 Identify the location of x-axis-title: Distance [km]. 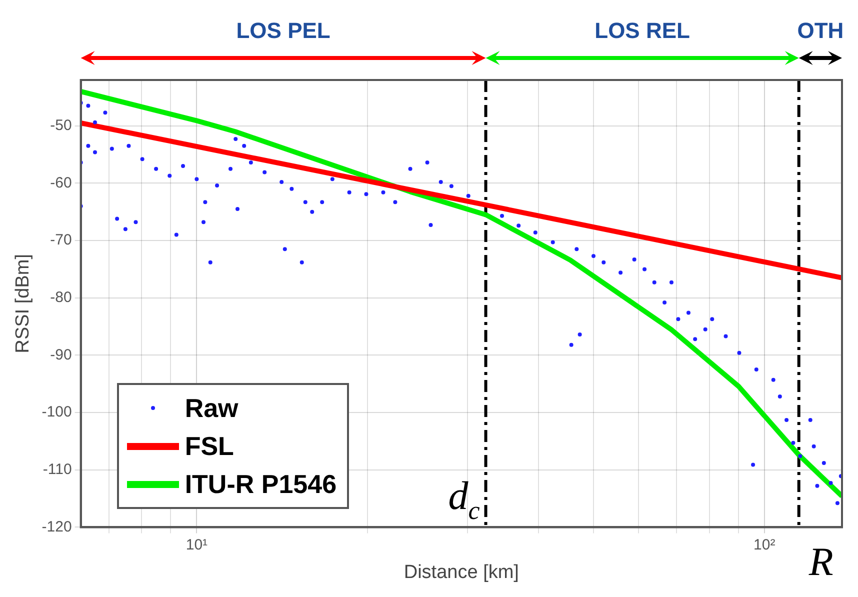
(461, 572).